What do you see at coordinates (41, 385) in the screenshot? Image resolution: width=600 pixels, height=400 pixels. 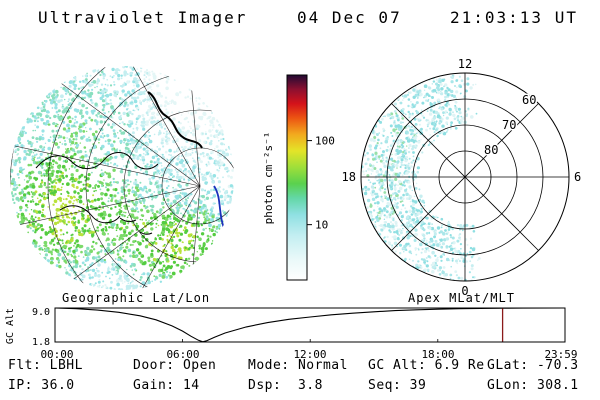 I see `status-ip: IP: 36.0` at bounding box center [41, 385].